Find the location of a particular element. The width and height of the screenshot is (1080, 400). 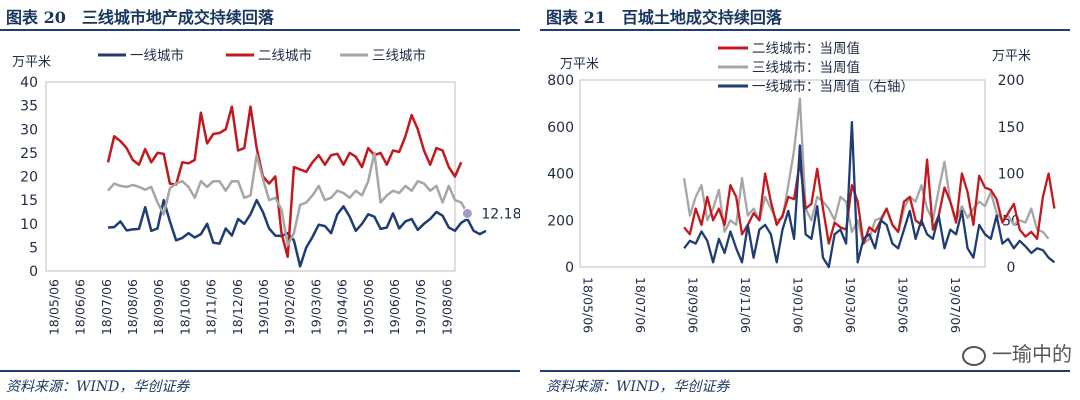

x-tick-label: 18/12/06 is located at coordinates (237, 307).